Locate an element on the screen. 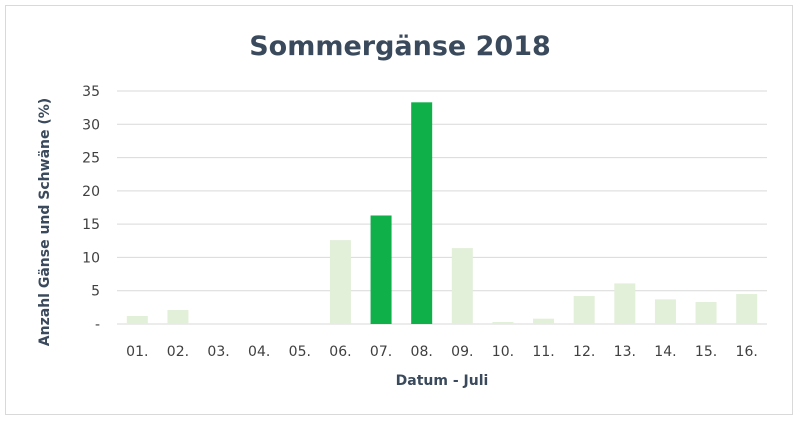 The height and width of the screenshot is (423, 800). x-tick-label: 02. is located at coordinates (178, 352).